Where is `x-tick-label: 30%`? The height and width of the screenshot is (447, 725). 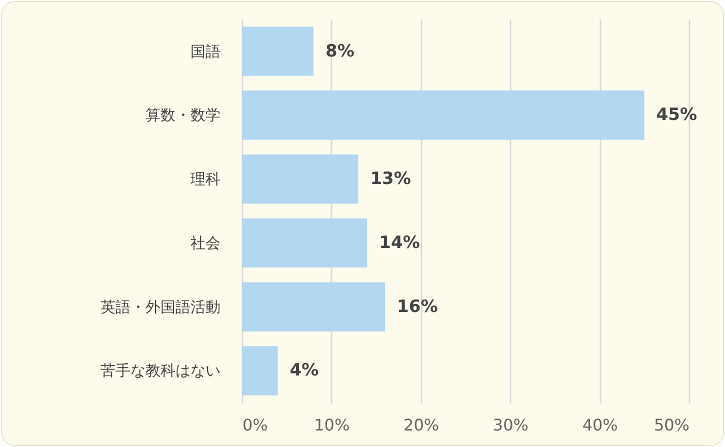
x-tick-label: 30% is located at coordinates (510, 425).